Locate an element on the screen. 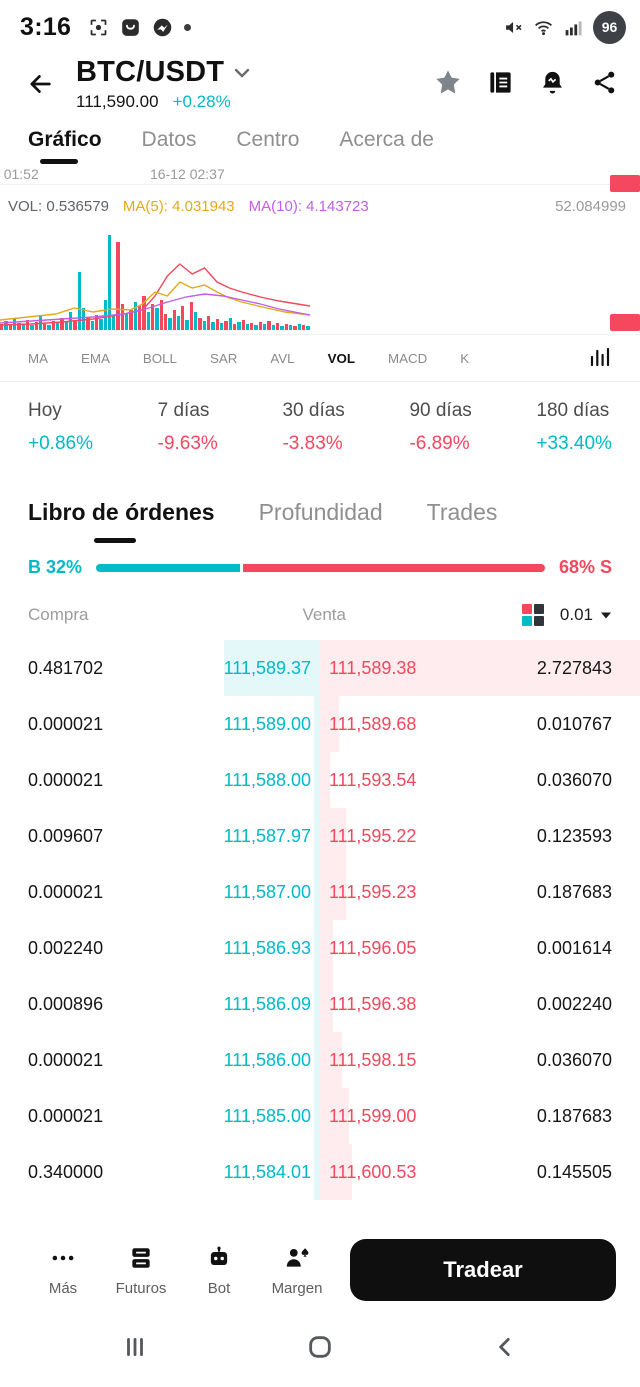  sell-quantity: 0.123593 is located at coordinates (574, 835).